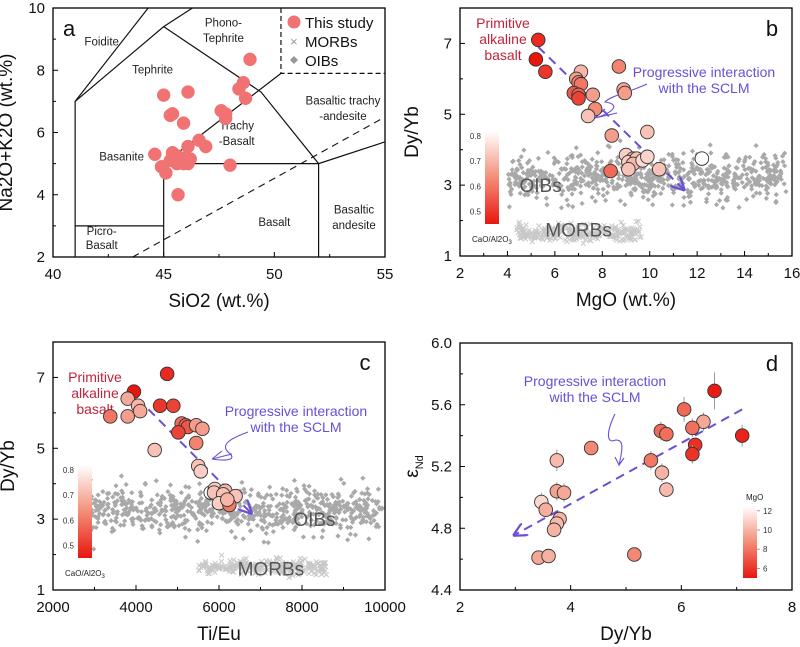 This screenshot has width=800, height=647. What do you see at coordinates (41, 448) in the screenshot?
I see `y-tick-label: 5` at bounding box center [41, 448].